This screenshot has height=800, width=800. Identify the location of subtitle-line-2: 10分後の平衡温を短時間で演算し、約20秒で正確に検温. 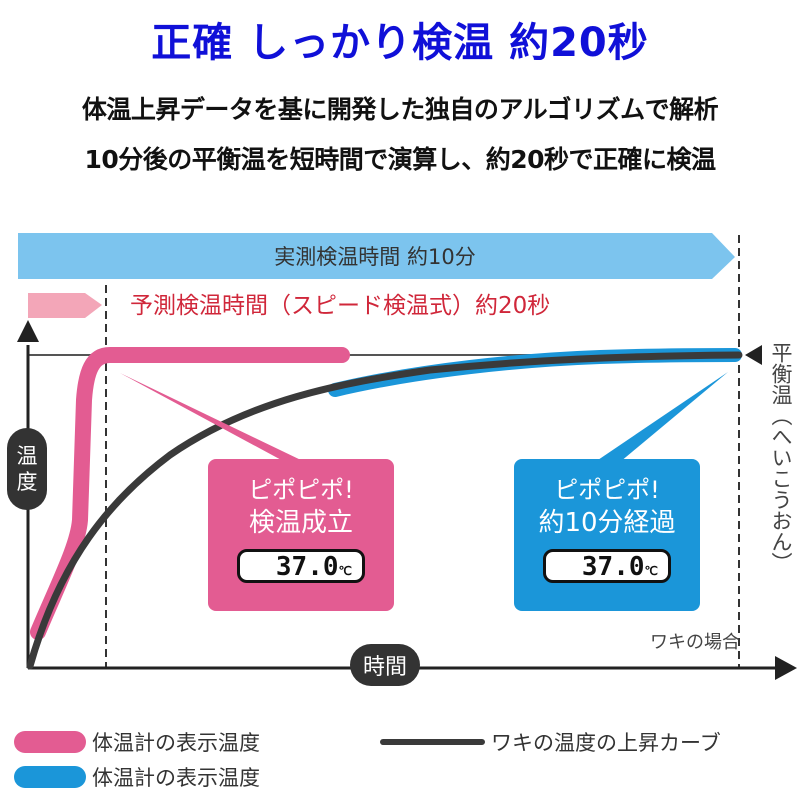
(400, 159).